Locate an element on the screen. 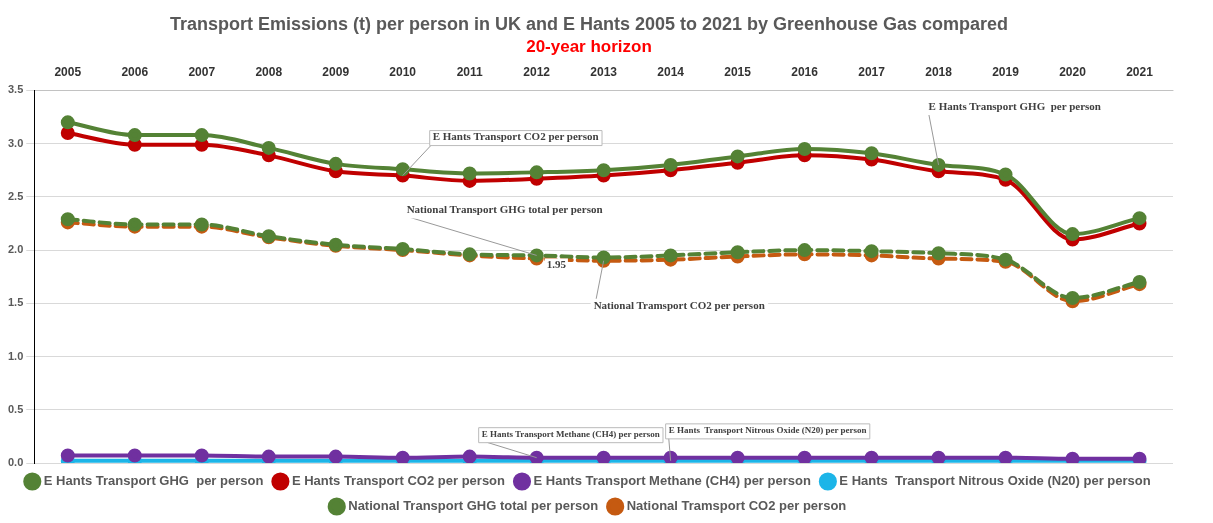 Image resolution: width=1213 pixels, height=523 pixels. legend-label: National Tramsport CO2 per person is located at coordinates (736, 506).